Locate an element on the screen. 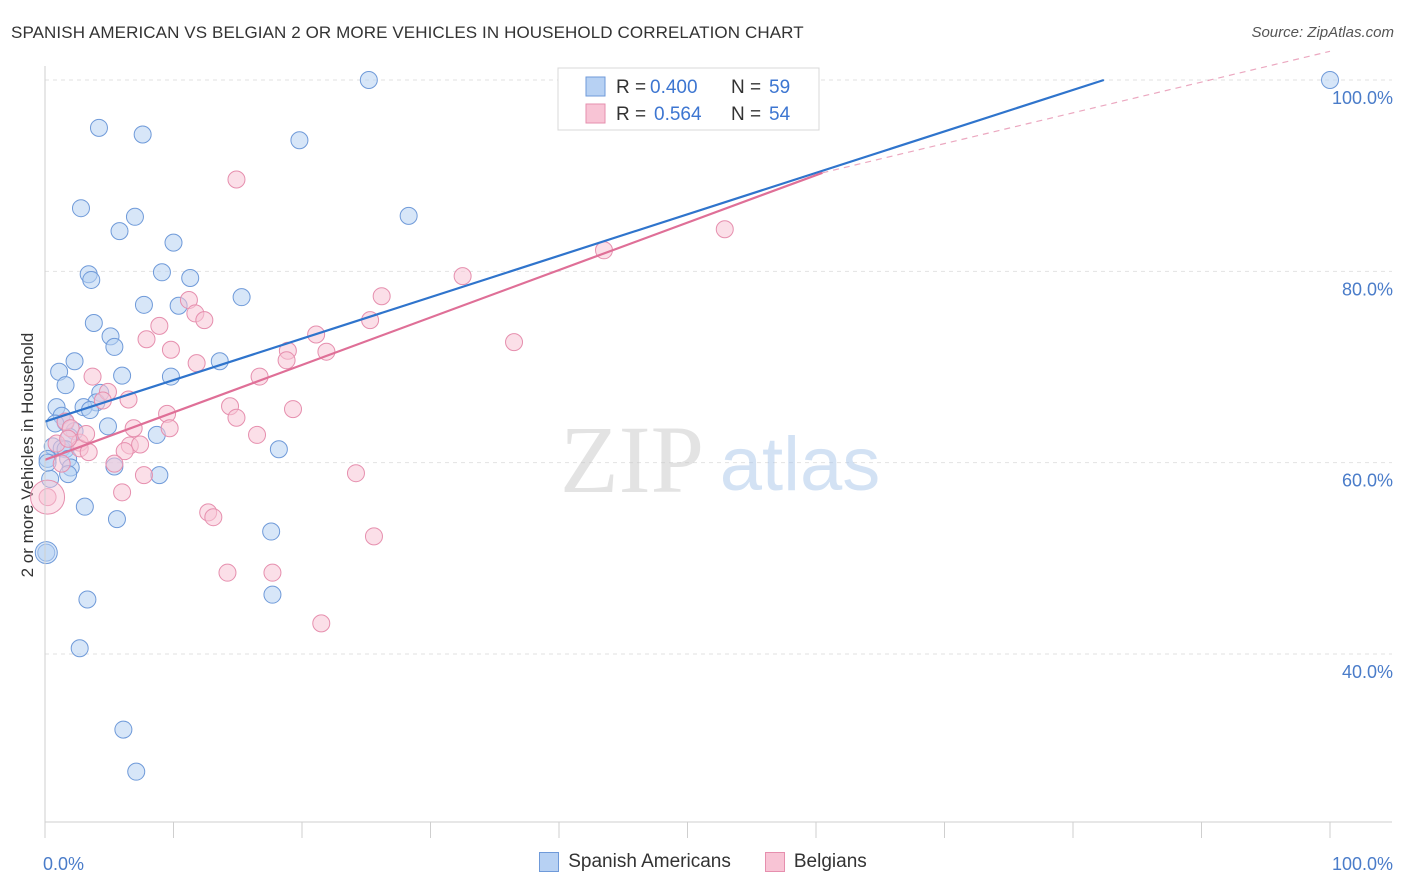  spanish-american-point-large is located at coordinates (46, 553).